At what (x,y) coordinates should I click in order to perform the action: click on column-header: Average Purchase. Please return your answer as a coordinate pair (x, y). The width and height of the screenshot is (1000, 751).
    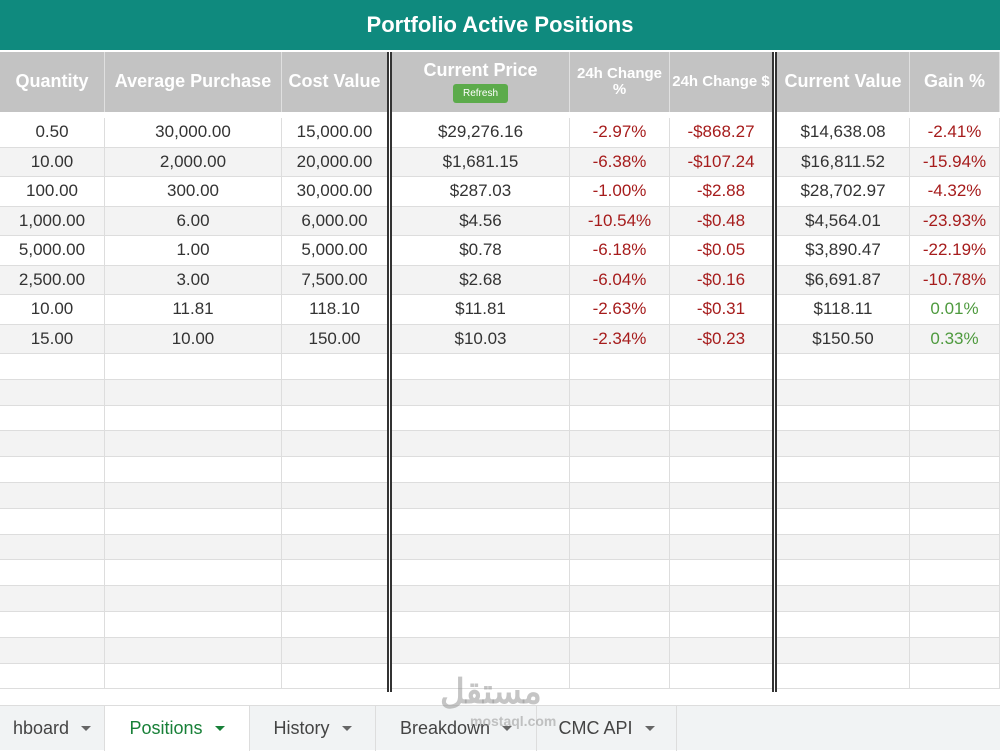
    Looking at the image, I should click on (193, 82).